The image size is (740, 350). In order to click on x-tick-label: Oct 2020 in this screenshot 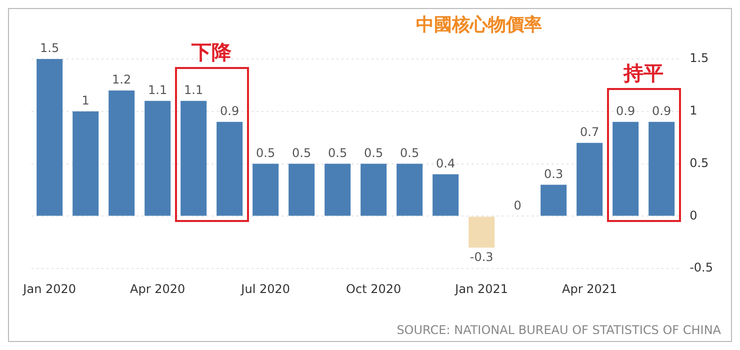, I will do `click(374, 289)`.